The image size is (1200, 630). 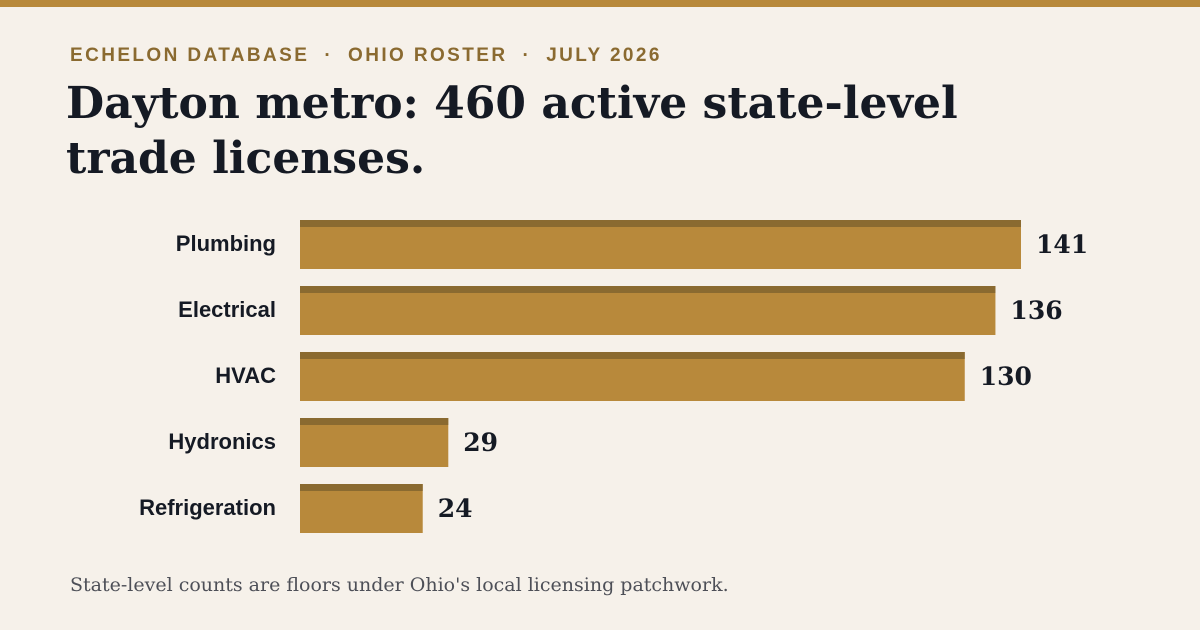 I want to click on value-label: 29, so click(x=480, y=442).